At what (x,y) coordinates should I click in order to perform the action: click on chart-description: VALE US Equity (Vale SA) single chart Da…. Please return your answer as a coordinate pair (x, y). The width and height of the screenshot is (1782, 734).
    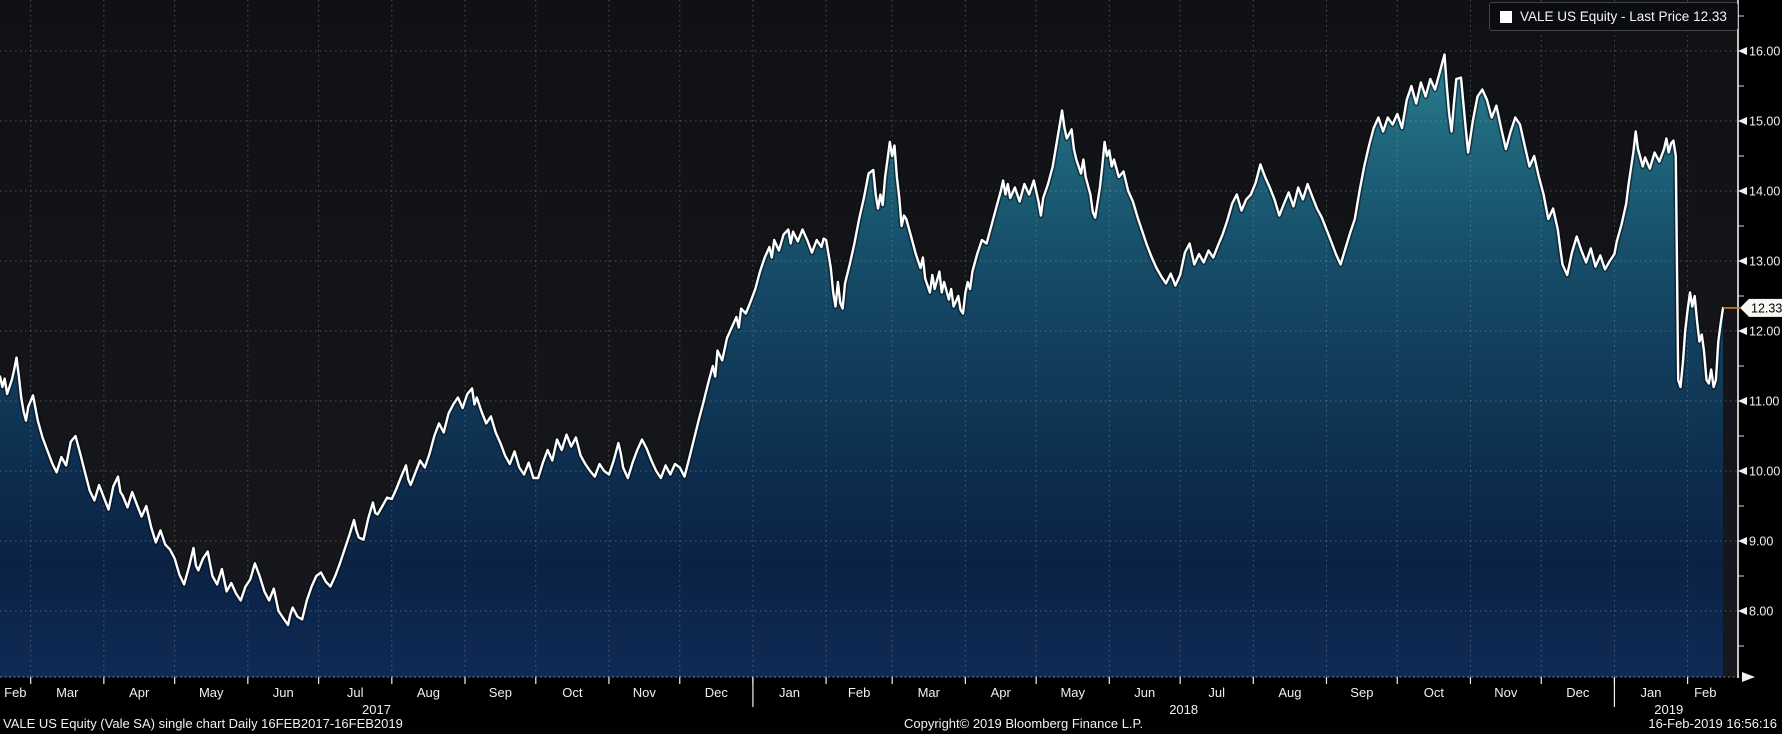
    Looking at the image, I should click on (203, 723).